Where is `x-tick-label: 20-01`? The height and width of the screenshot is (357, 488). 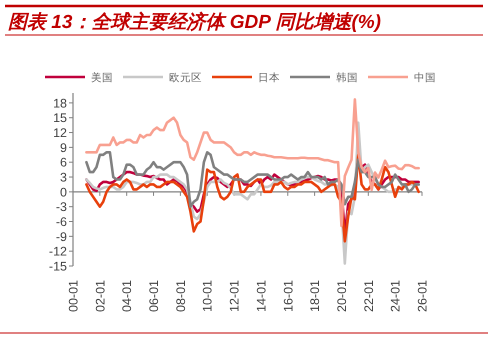 x-tick-label: 20-01 is located at coordinates (341, 296).